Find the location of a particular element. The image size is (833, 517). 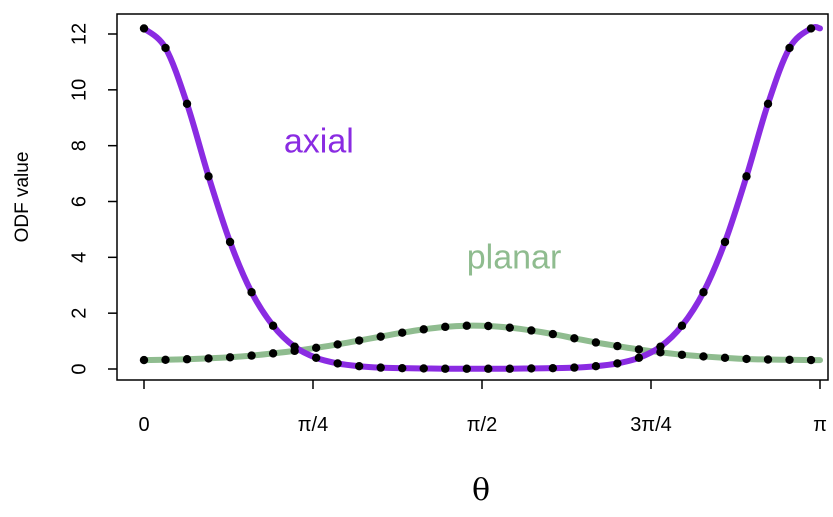

y-tick-label: 6 is located at coordinates (79, 201).